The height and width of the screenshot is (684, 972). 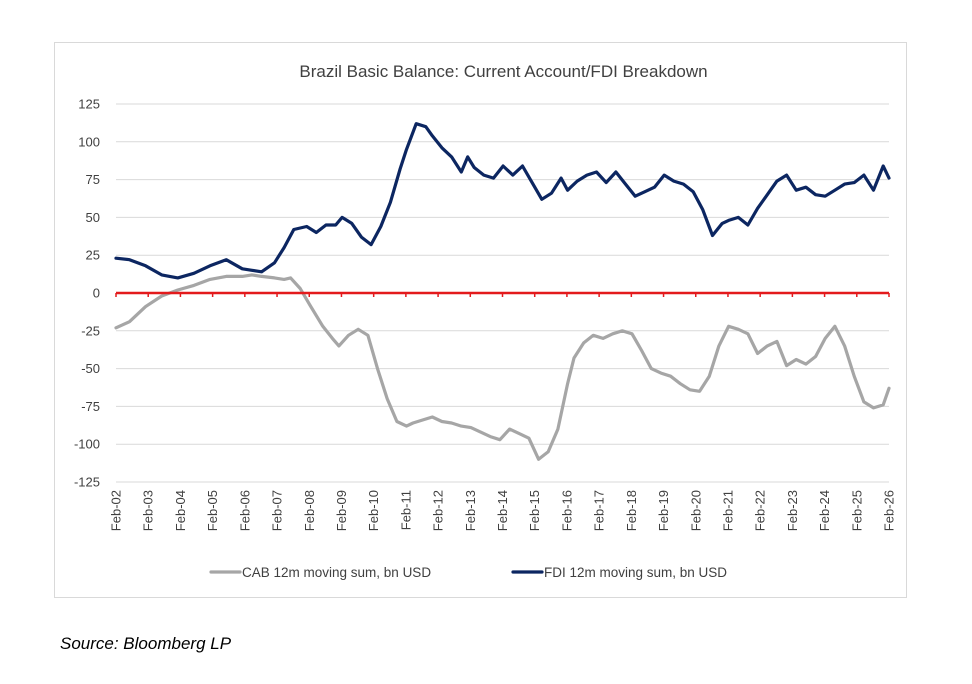 What do you see at coordinates (727, 510) in the screenshot?
I see `x-tick-label: Feb-21` at bounding box center [727, 510].